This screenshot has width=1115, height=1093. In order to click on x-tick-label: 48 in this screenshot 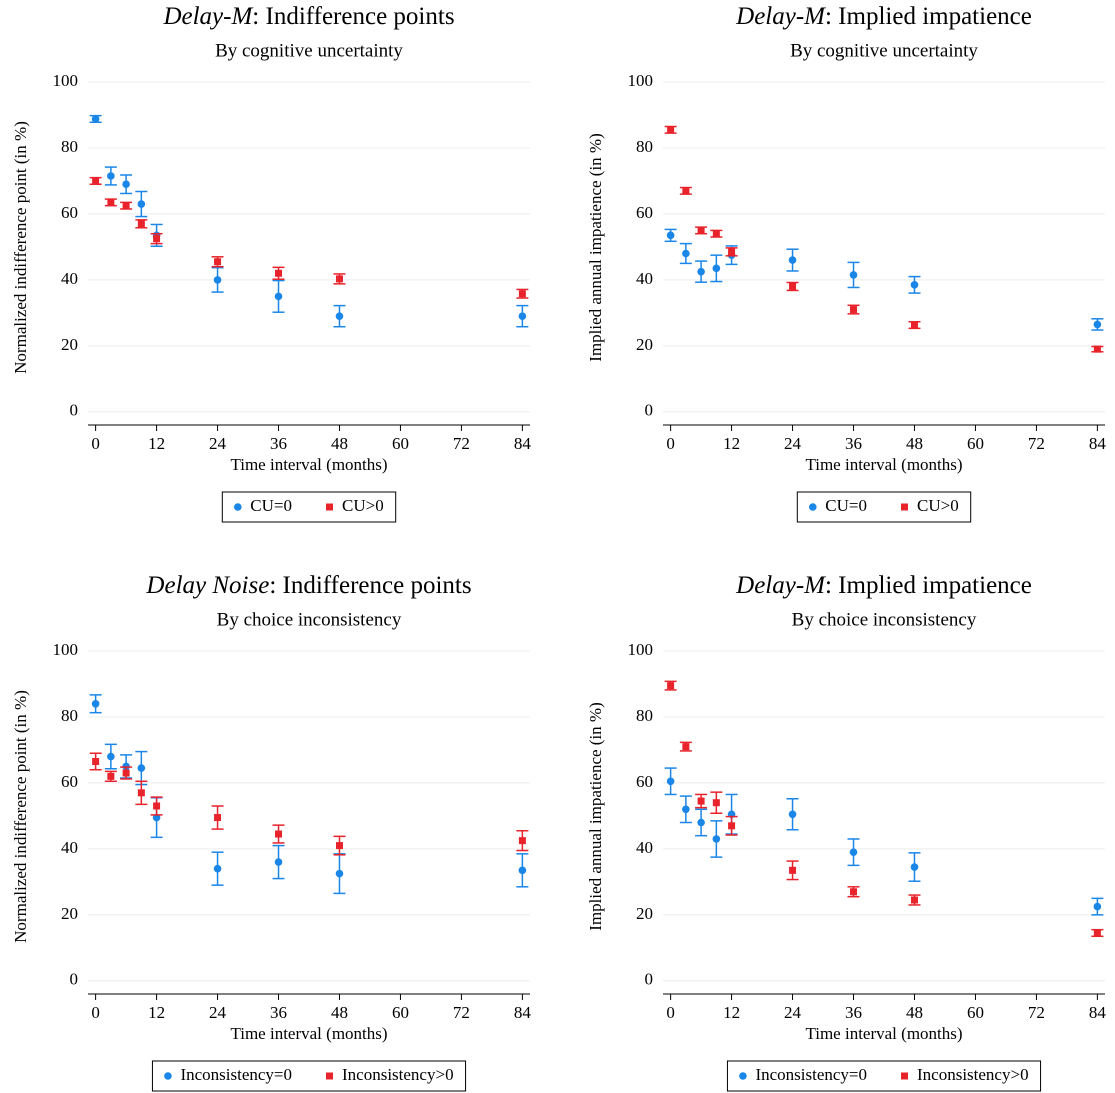, I will do `click(914, 443)`.